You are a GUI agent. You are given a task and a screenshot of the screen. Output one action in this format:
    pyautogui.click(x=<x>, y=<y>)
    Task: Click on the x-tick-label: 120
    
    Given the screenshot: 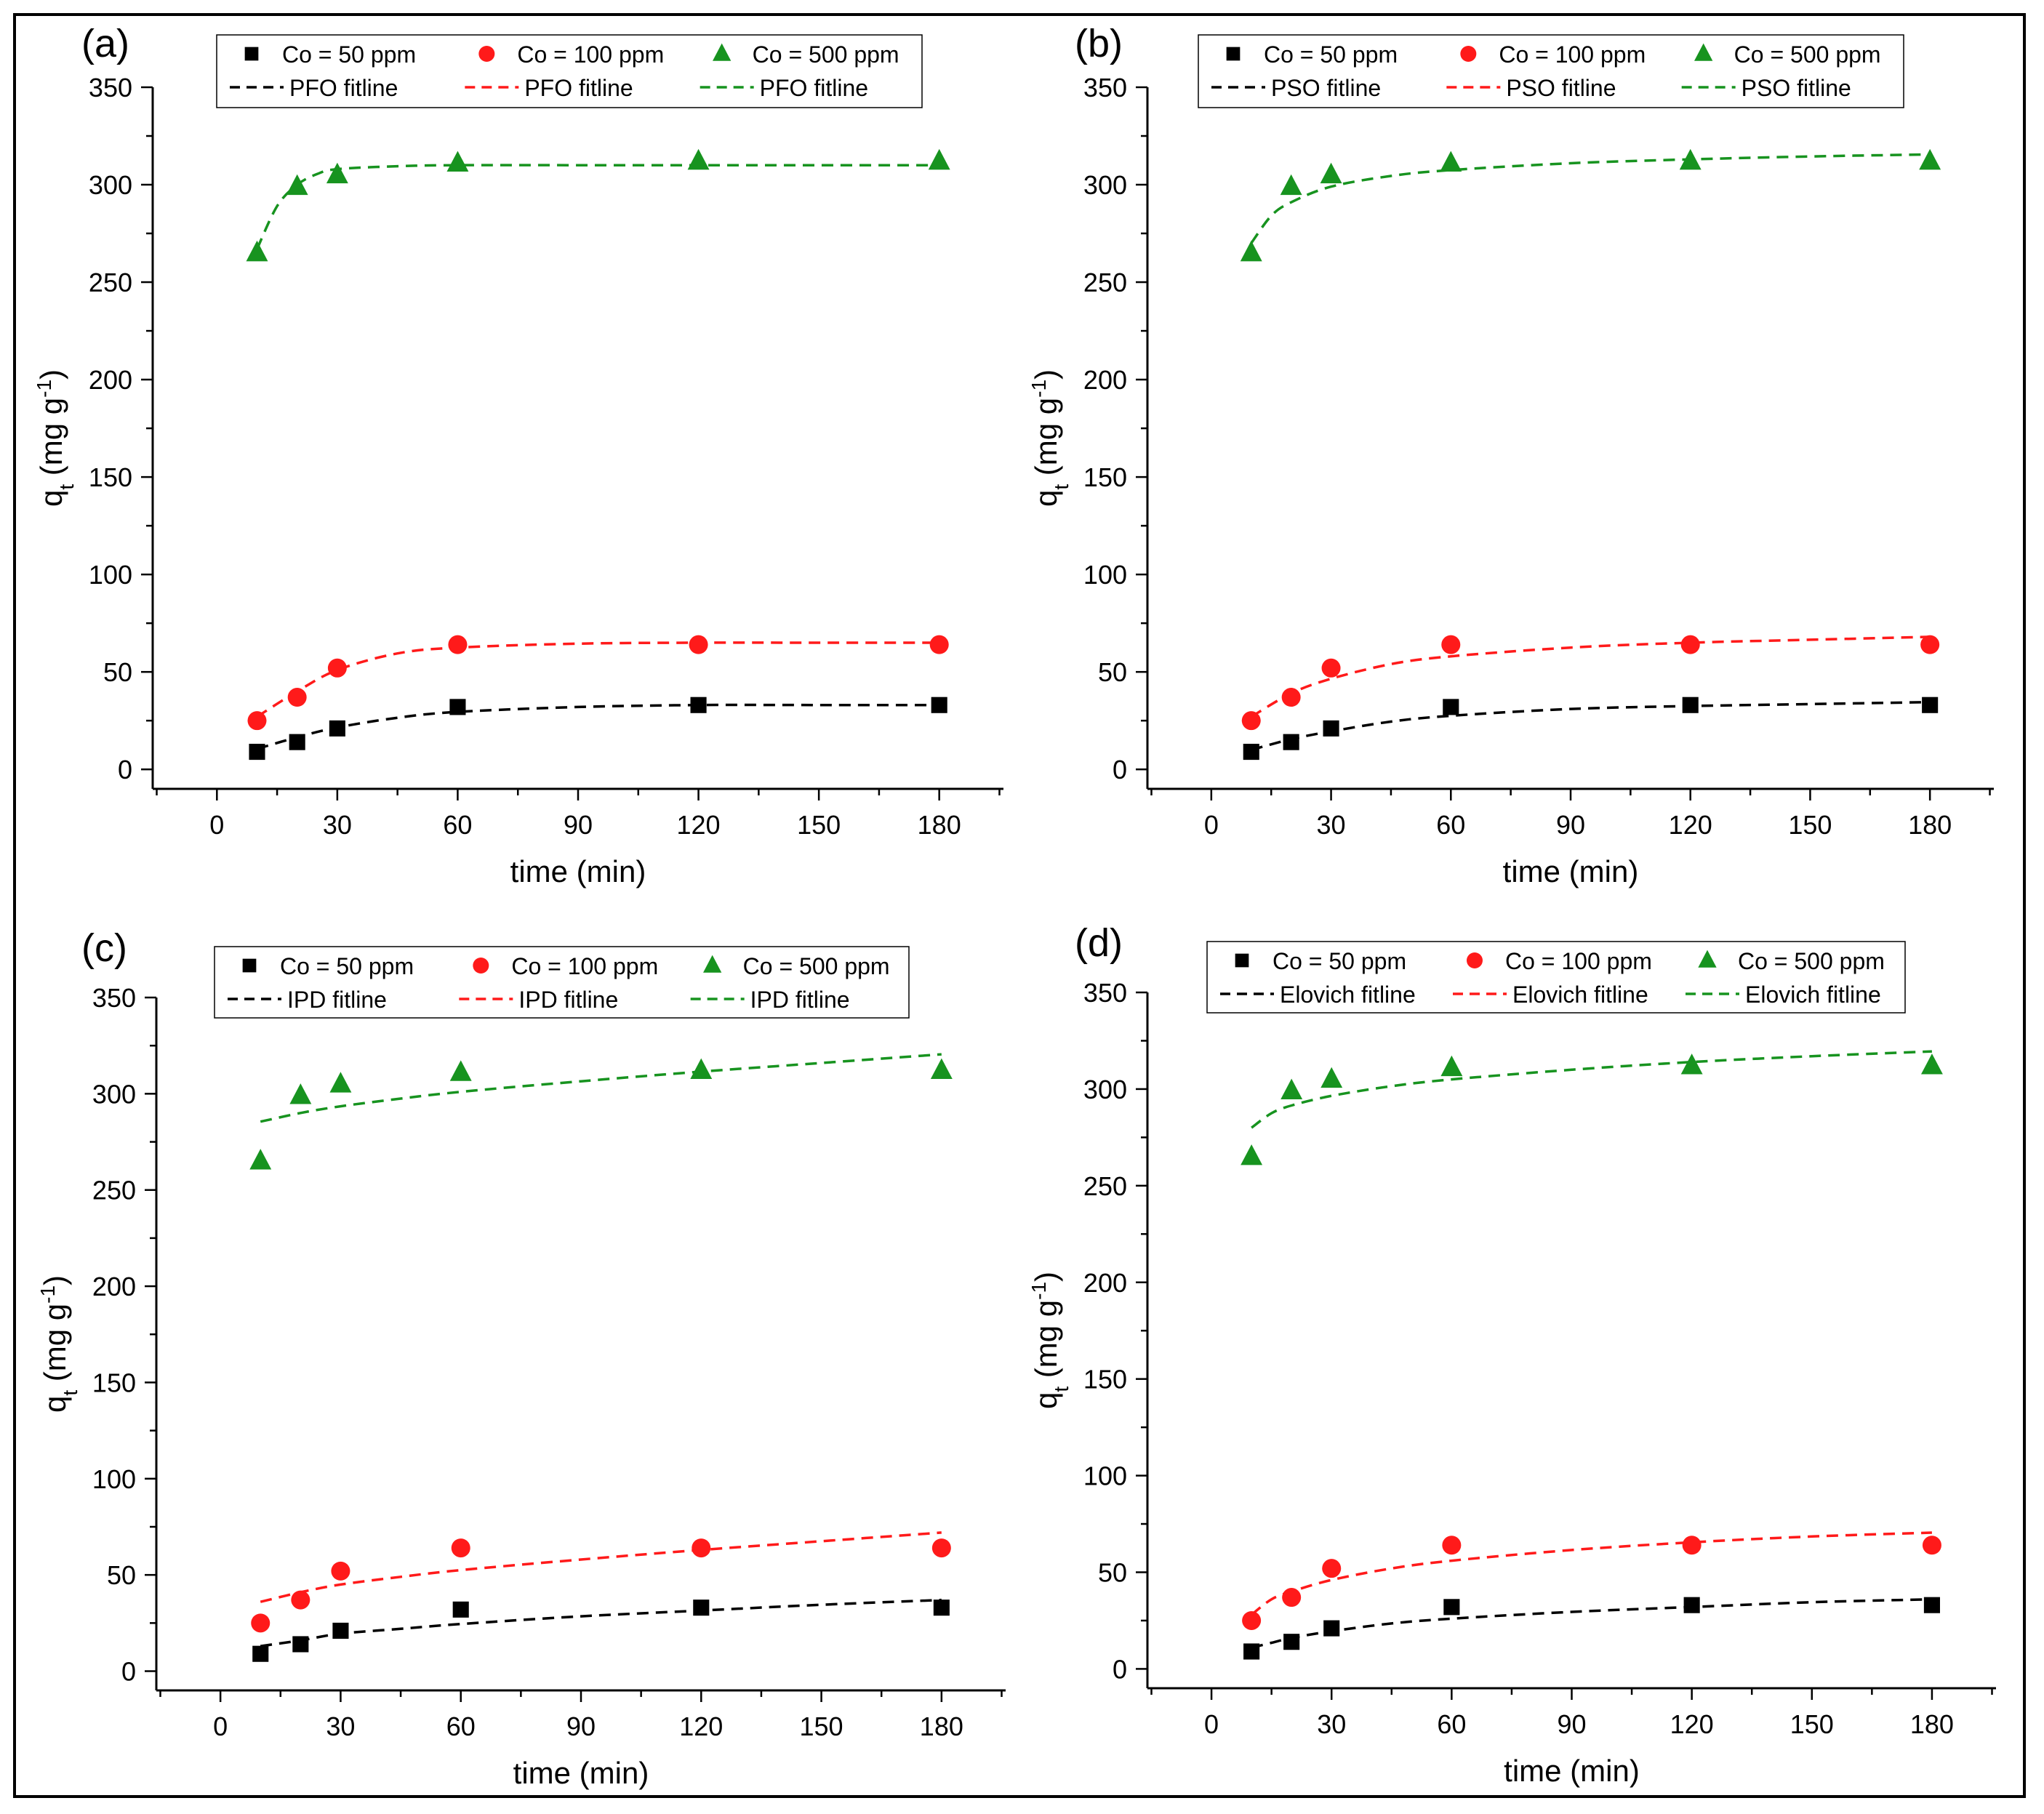 What is the action you would take?
    pyautogui.click(x=699, y=825)
    